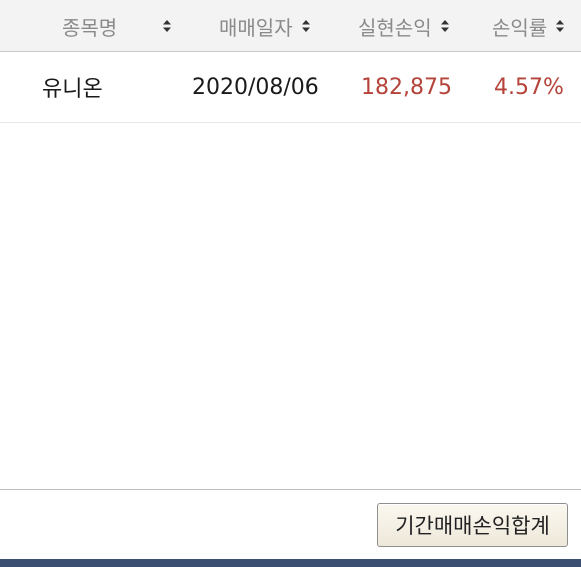 The height and width of the screenshot is (567, 581). I want to click on return-rate-cell: 4.57%, so click(529, 87).